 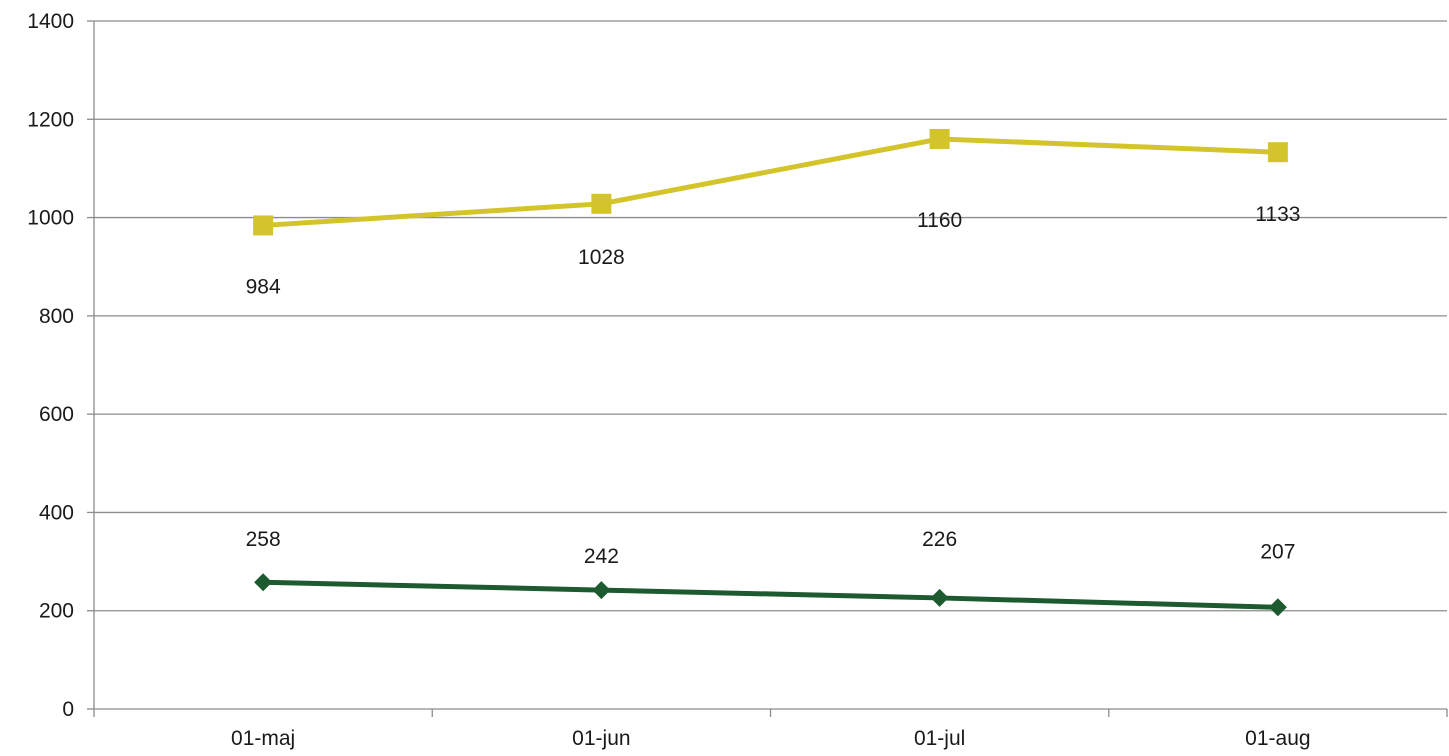 What do you see at coordinates (939, 220) in the screenshot?
I see `data-label: 1160` at bounding box center [939, 220].